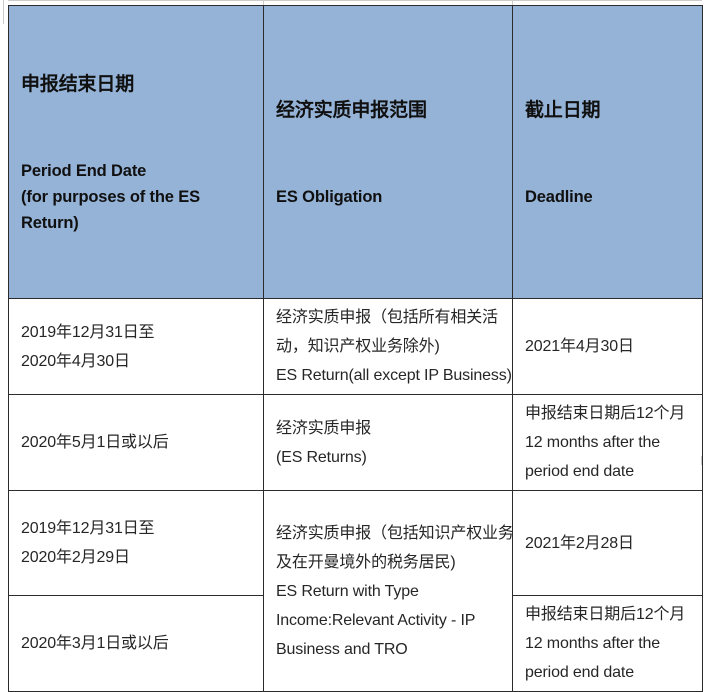 Image resolution: width=710 pixels, height=692 pixels. What do you see at coordinates (329, 197) in the screenshot?
I see `header-obligation-en: ES Obligation` at bounding box center [329, 197].